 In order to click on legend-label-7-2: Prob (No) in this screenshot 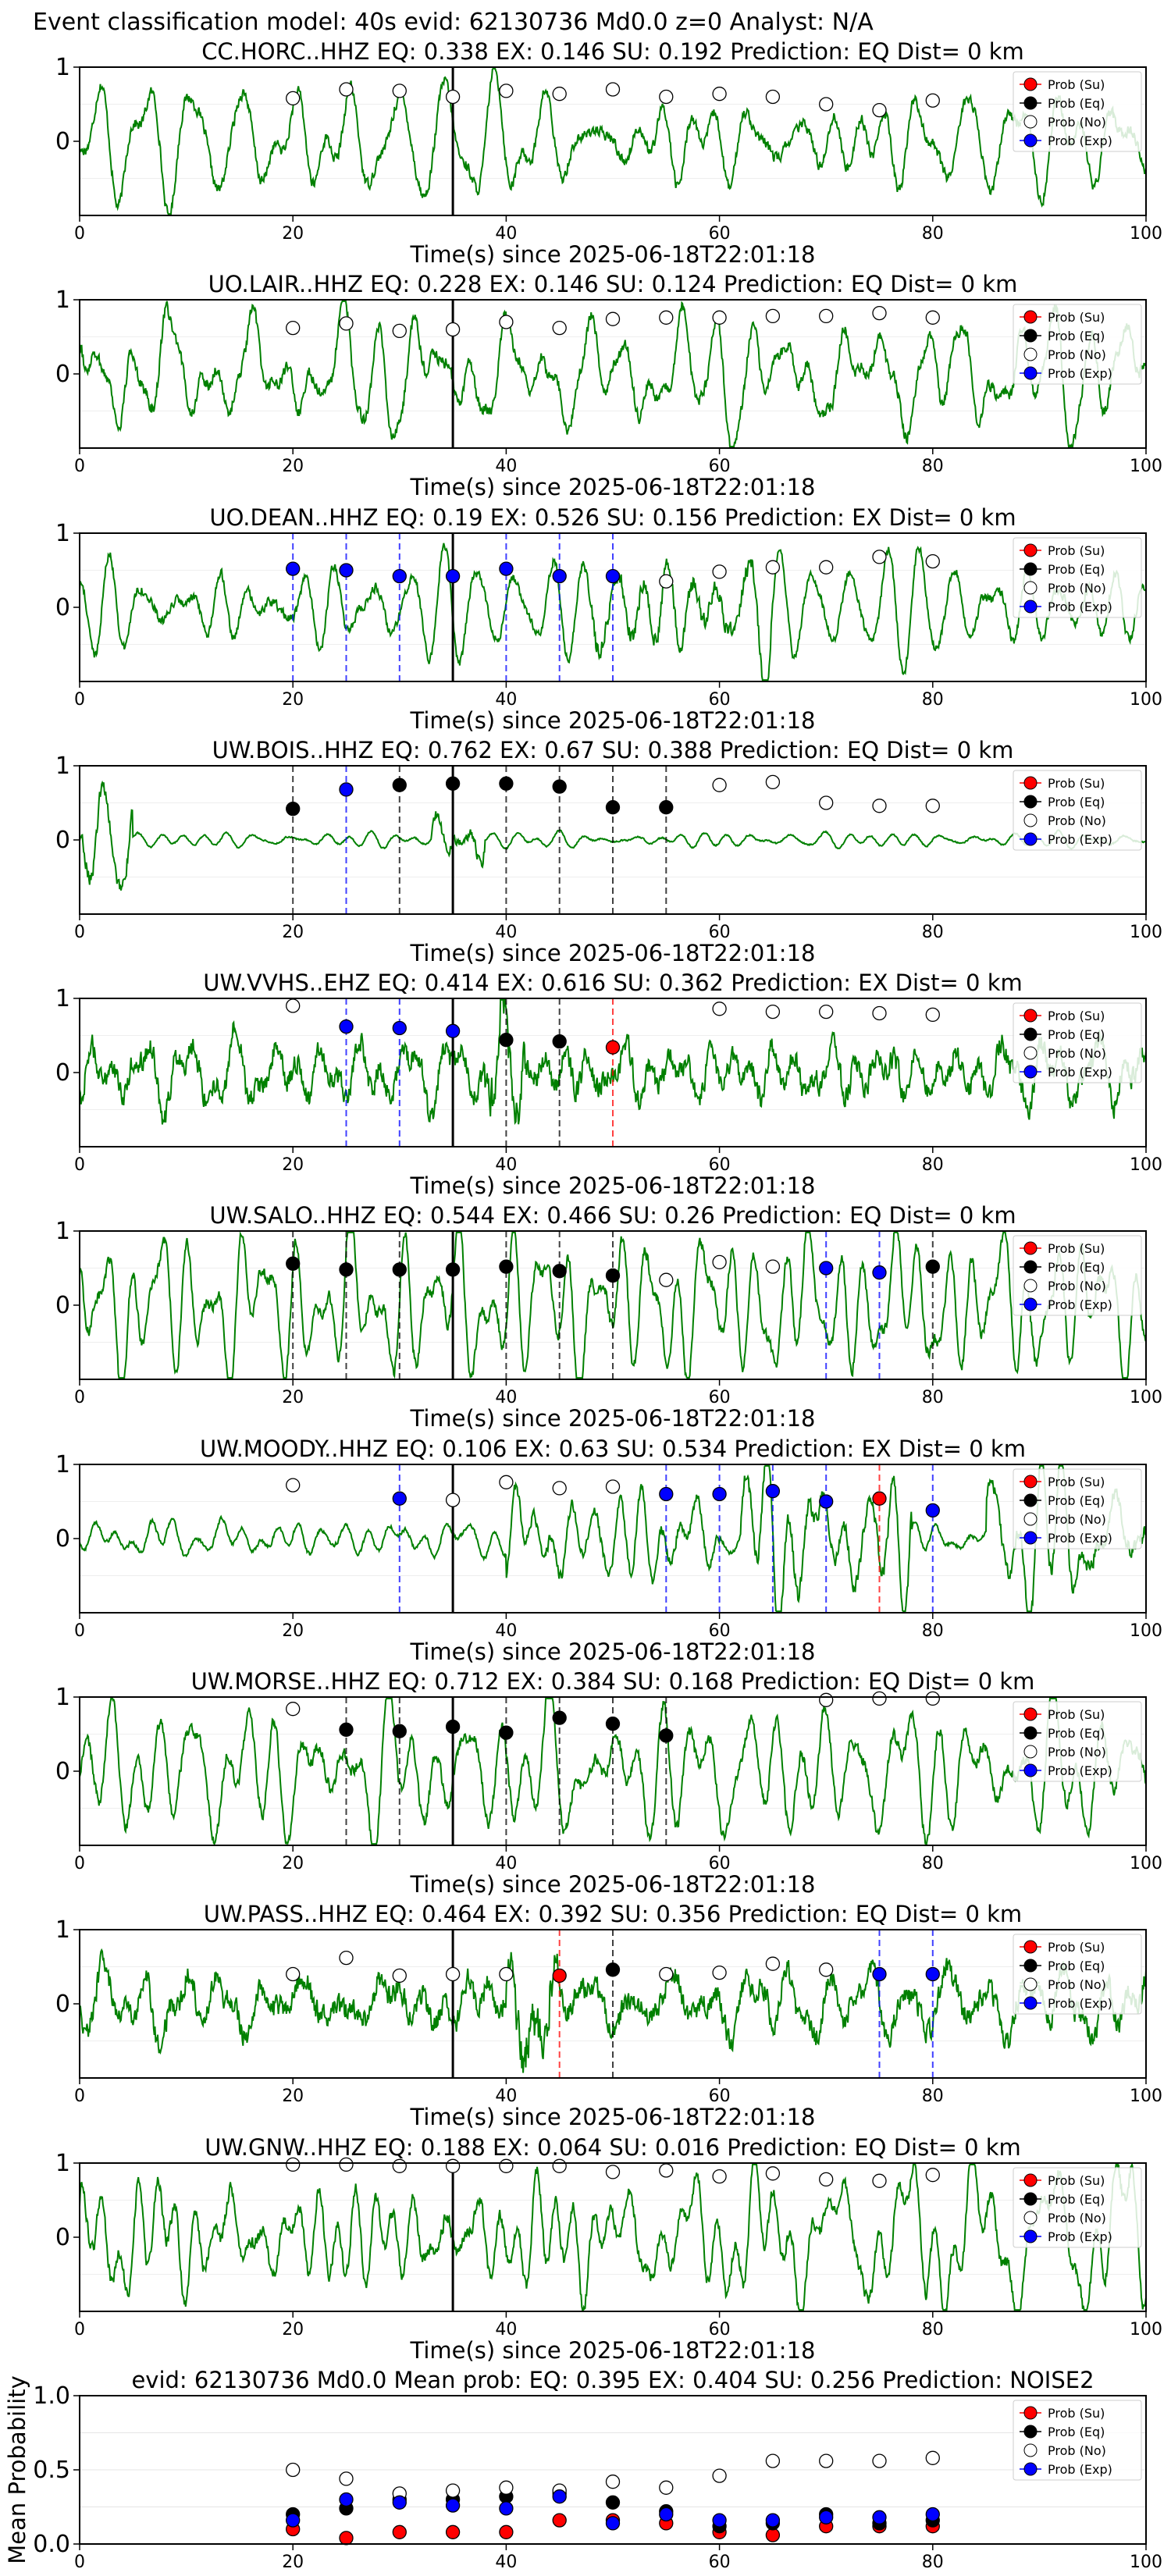, I will do `click(1077, 1752)`.